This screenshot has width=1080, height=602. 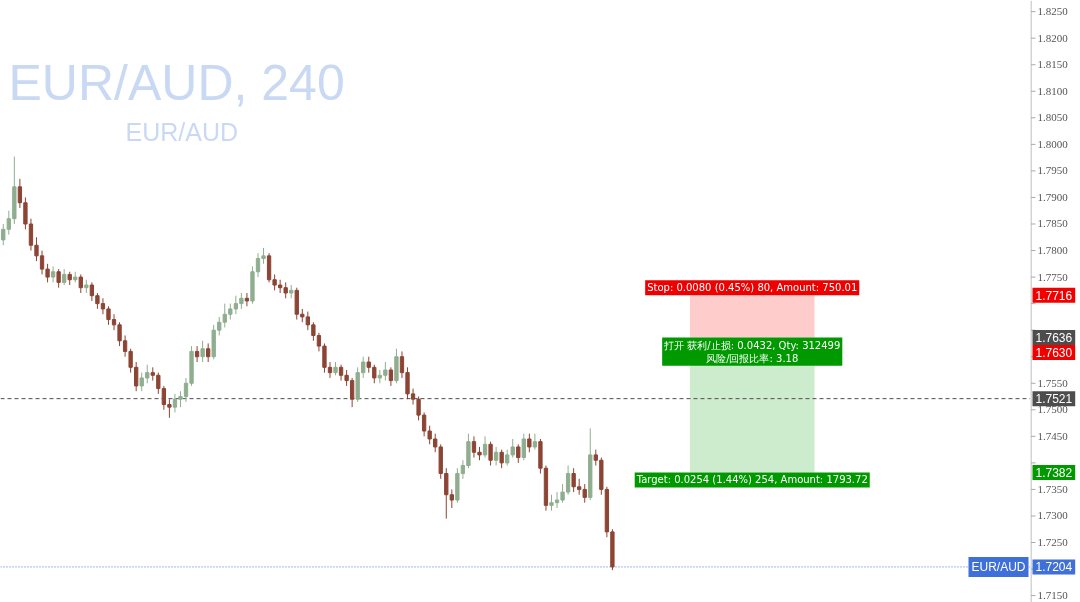 I want to click on y-tick-label: 1.8100, so click(x=1053, y=90).